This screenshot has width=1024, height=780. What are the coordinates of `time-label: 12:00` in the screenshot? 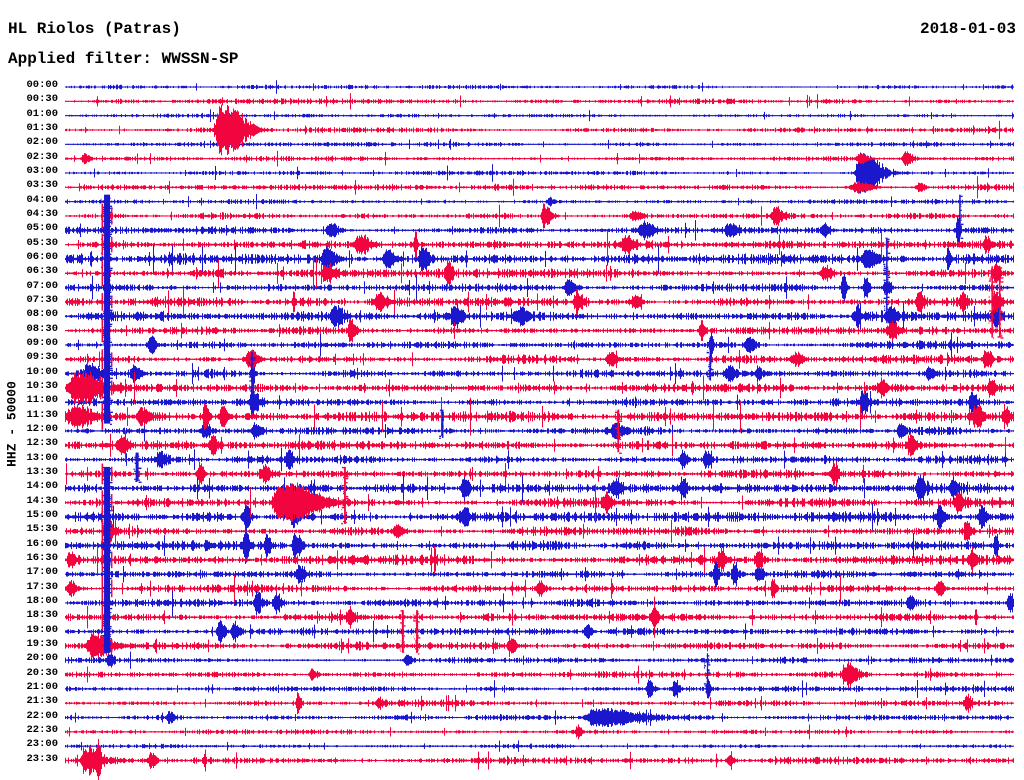 It's located at (42, 428).